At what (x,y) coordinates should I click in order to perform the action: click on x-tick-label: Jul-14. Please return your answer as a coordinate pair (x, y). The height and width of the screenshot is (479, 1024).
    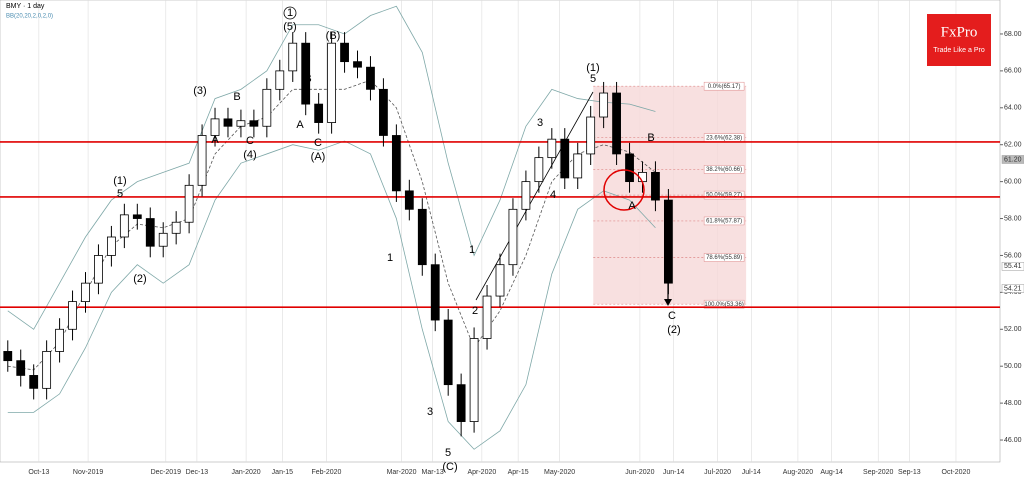
    Looking at the image, I should click on (751, 472).